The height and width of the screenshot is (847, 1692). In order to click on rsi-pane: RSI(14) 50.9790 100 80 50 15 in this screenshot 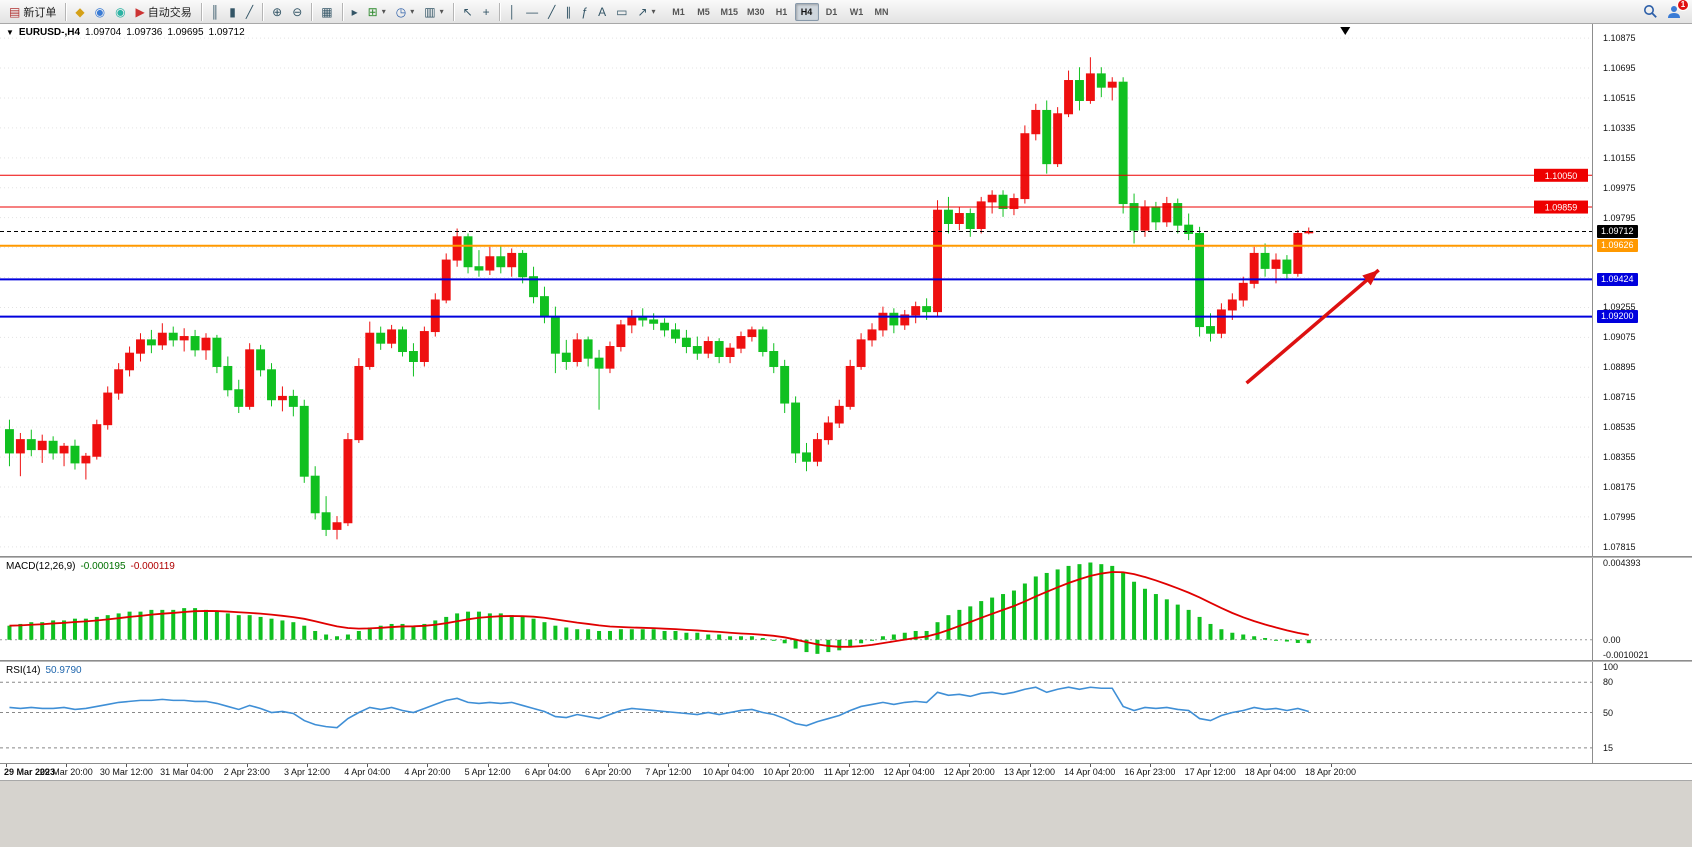, I will do `click(846, 712)`.